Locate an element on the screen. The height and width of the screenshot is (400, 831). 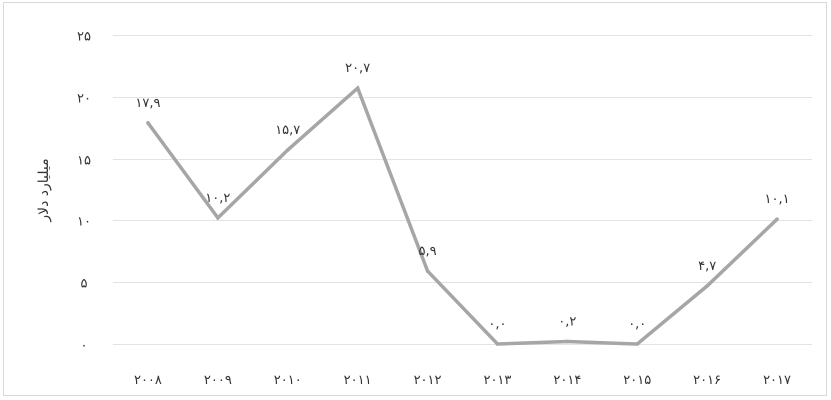
y-tick-label: ۱۰ is located at coordinates (84, 222).